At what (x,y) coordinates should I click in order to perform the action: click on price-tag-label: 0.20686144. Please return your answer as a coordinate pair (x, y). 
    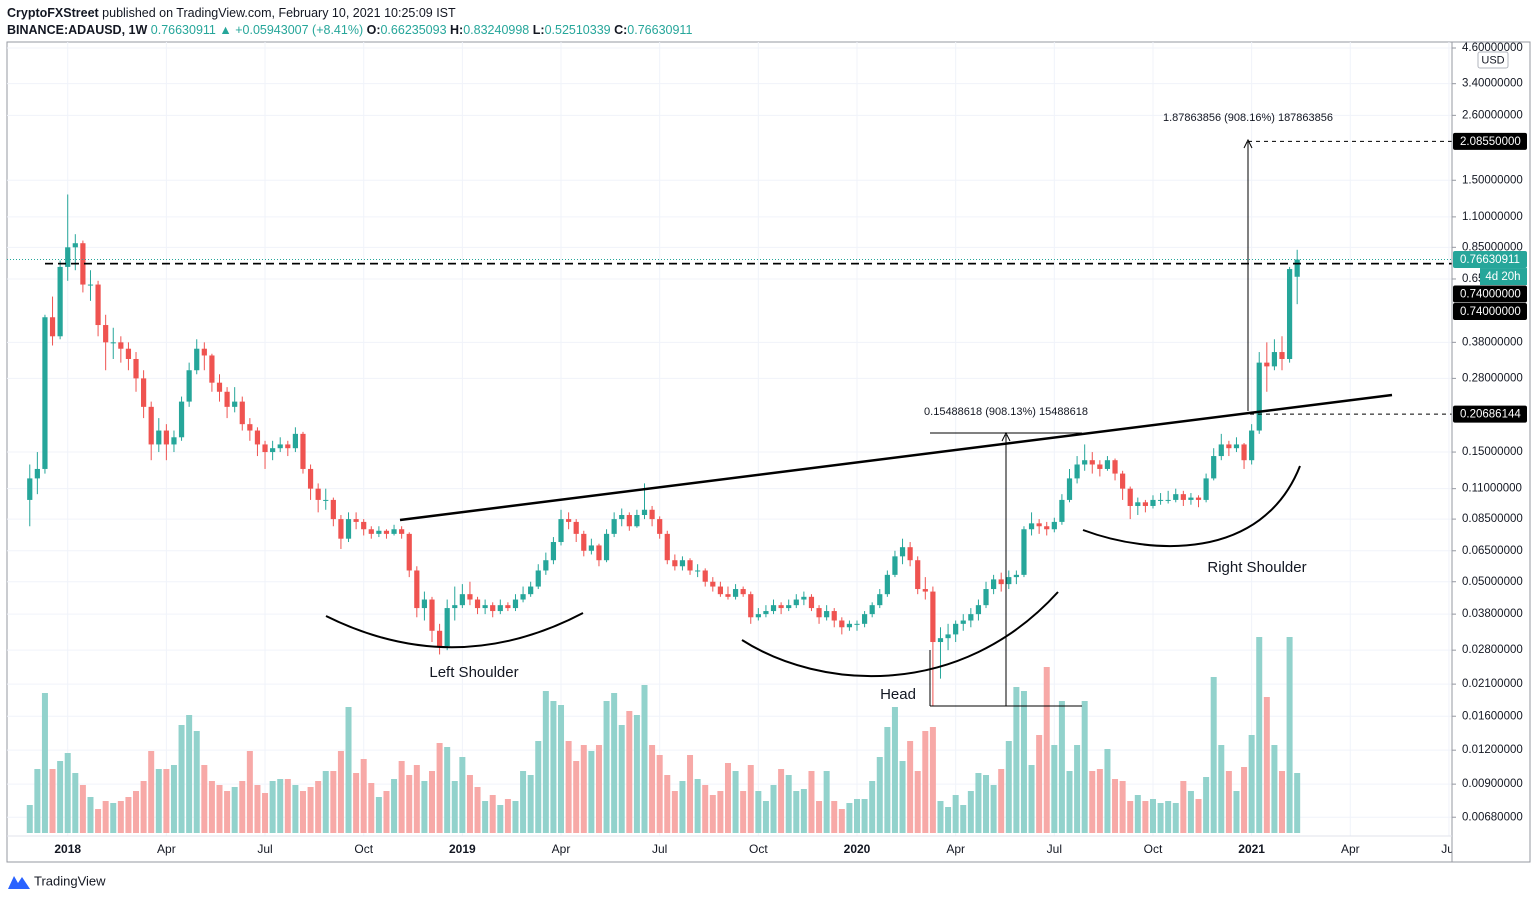
    Looking at the image, I should click on (1490, 415).